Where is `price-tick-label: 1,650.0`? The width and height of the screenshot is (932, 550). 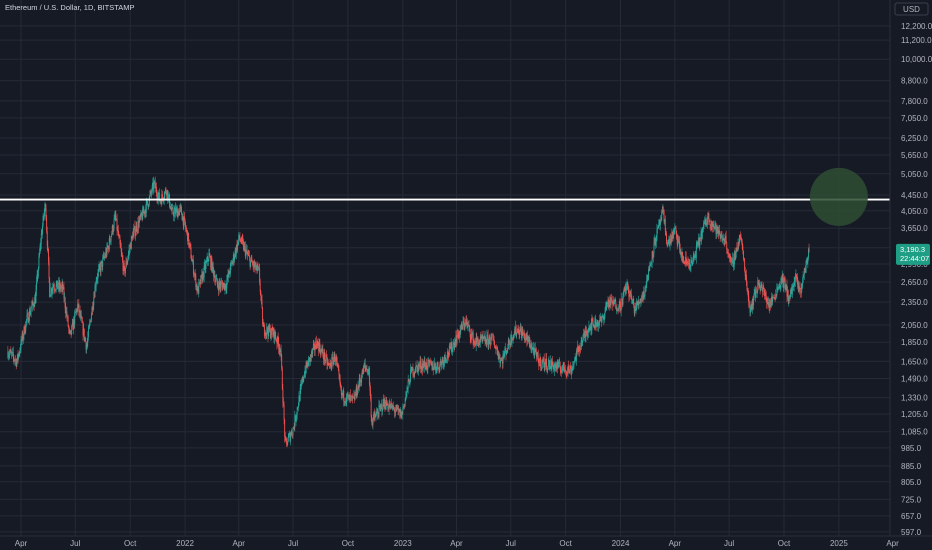
price-tick-label: 1,650.0 is located at coordinates (914, 361).